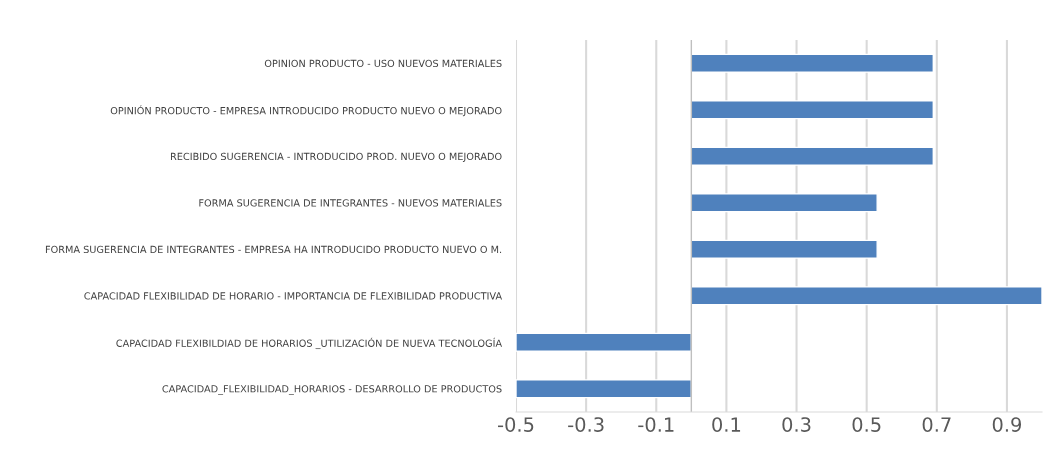 Image resolution: width=1050 pixels, height=458 pixels. I want to click on y-tick-label: OPINIÓN PRODUCTO - EMPRESA INTRODUCIDO PRODUCTO NUEVO O MEJORADO, so click(306, 111).